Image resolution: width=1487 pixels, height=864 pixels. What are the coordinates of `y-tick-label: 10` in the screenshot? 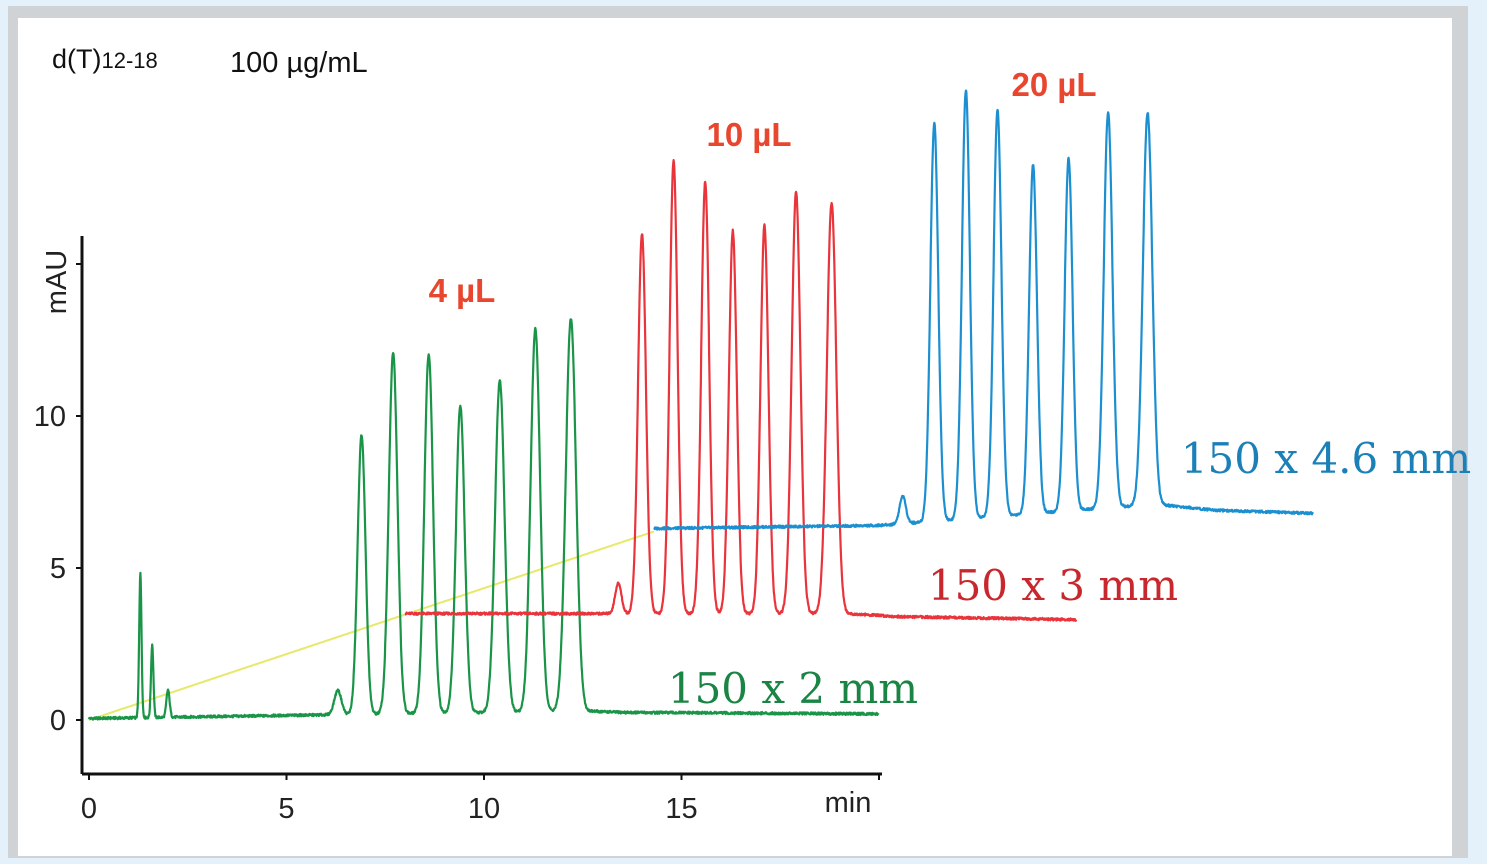 It's located at (50, 417).